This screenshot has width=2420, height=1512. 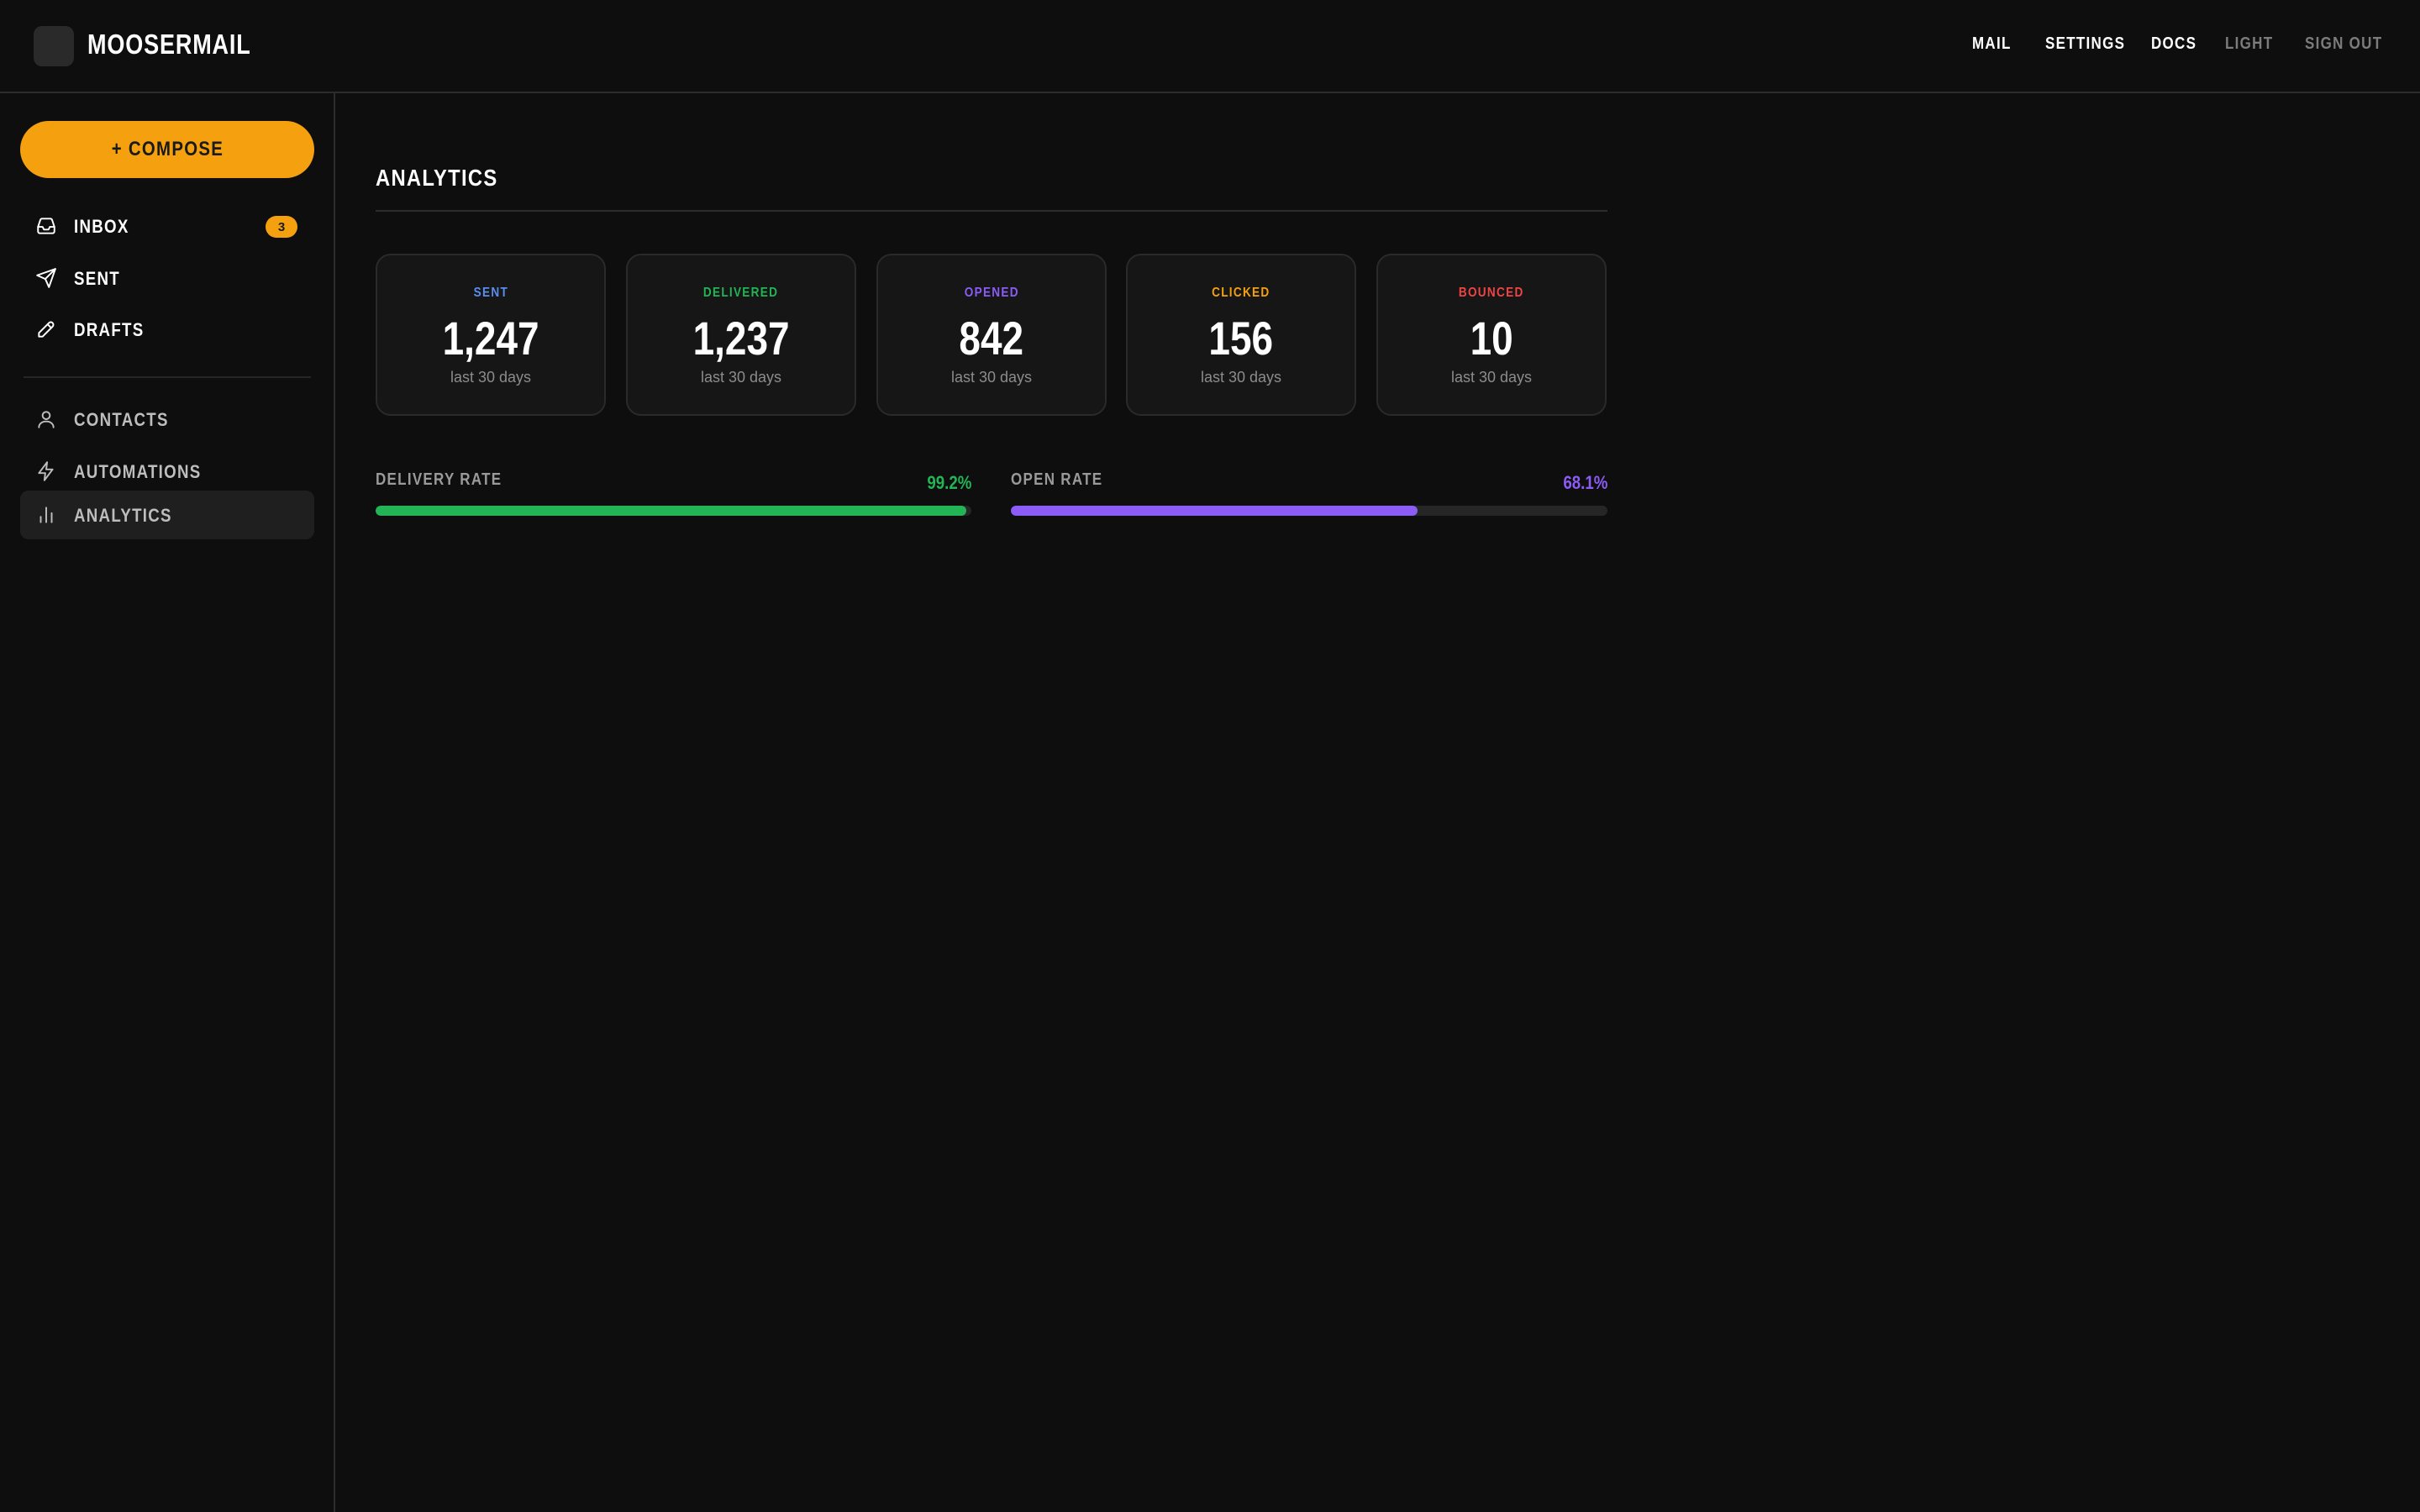 What do you see at coordinates (167, 278) in the screenshot?
I see `sidebar-item-sent: SENT` at bounding box center [167, 278].